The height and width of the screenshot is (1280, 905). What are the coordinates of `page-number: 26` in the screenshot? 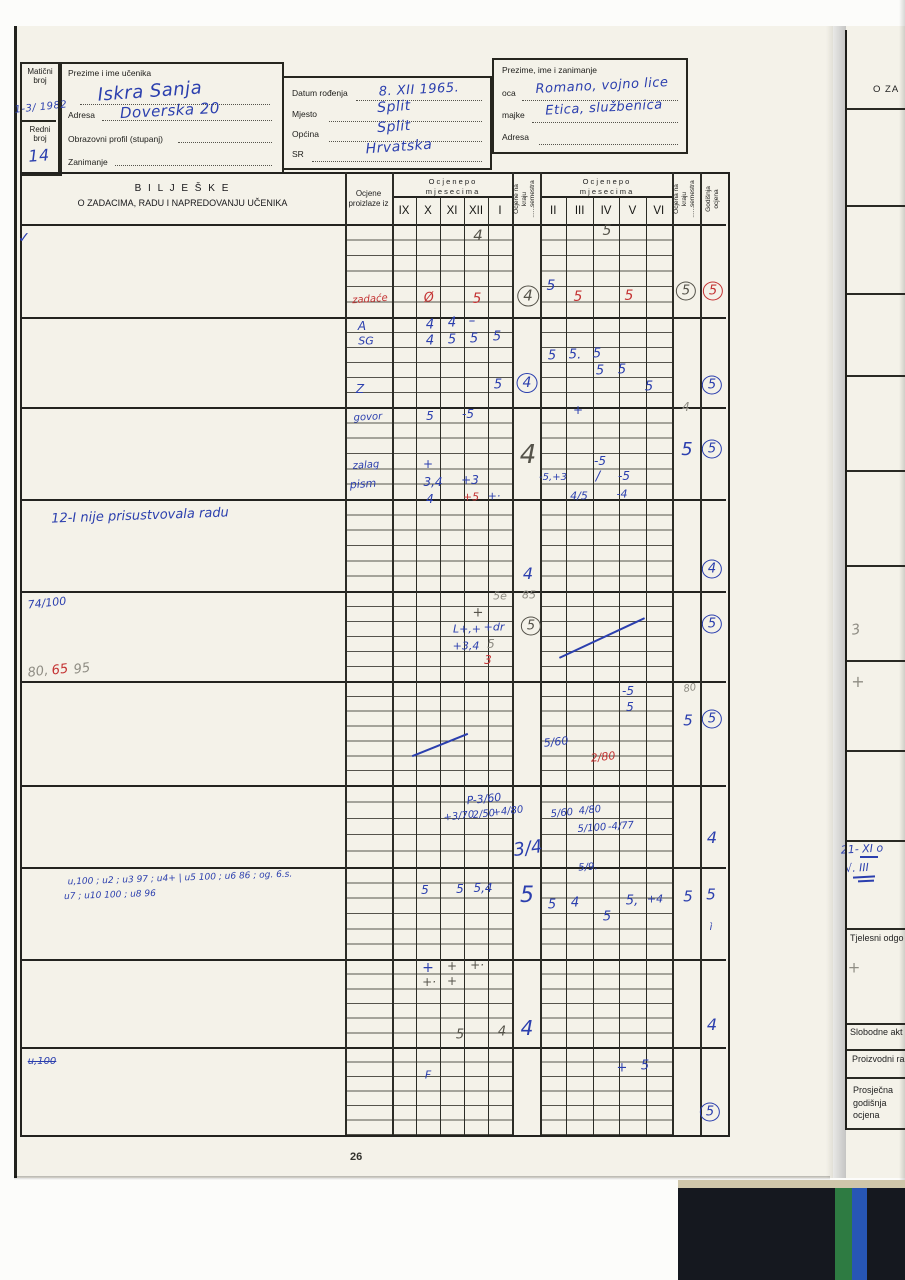 It's located at (356, 1157).